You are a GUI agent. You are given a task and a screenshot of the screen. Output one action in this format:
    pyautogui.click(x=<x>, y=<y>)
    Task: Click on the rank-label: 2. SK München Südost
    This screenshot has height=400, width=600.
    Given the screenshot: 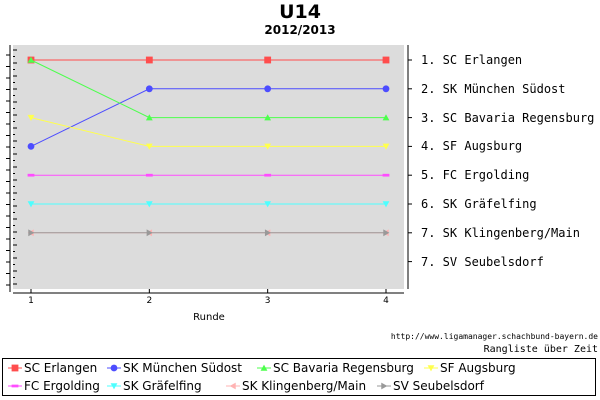 What is the action you would take?
    pyautogui.click(x=493, y=88)
    